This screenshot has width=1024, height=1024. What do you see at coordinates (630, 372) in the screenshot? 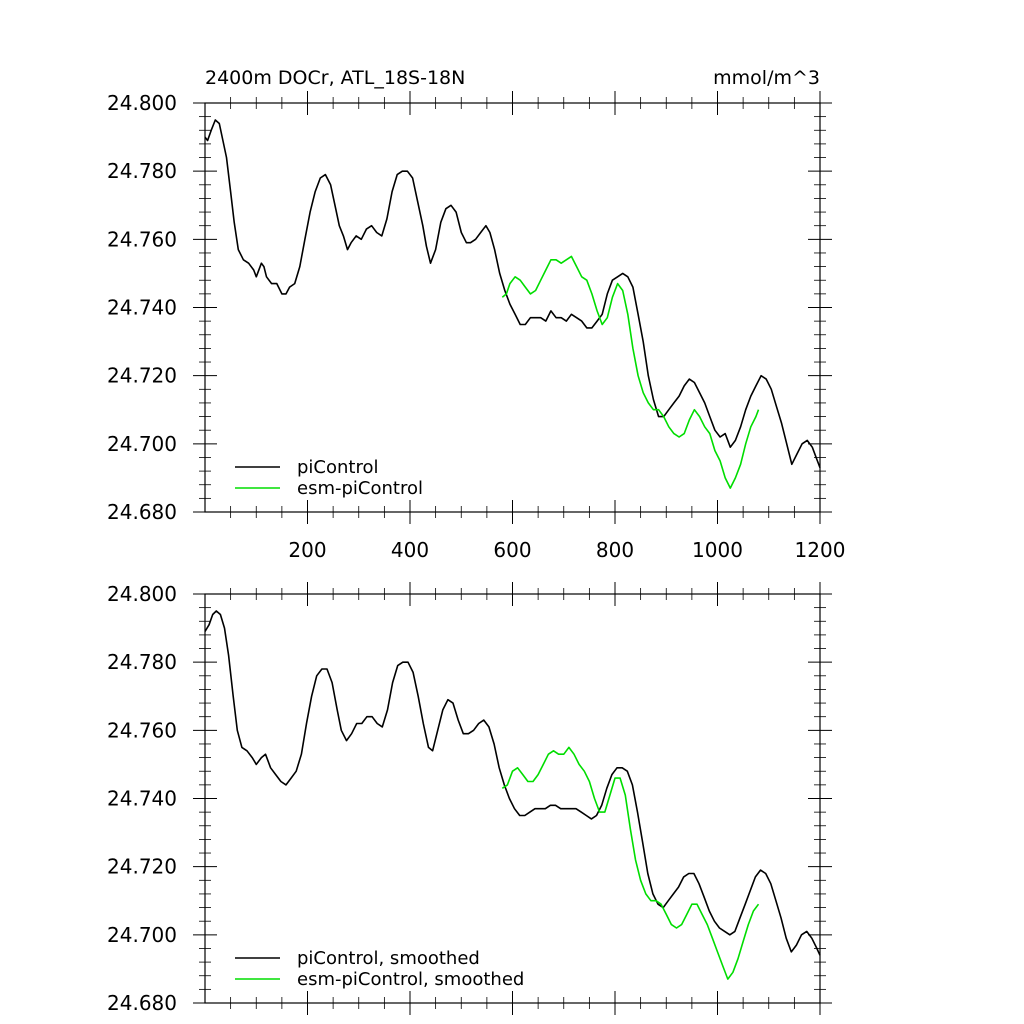
I see `series-line-esm-picontrol` at bounding box center [630, 372].